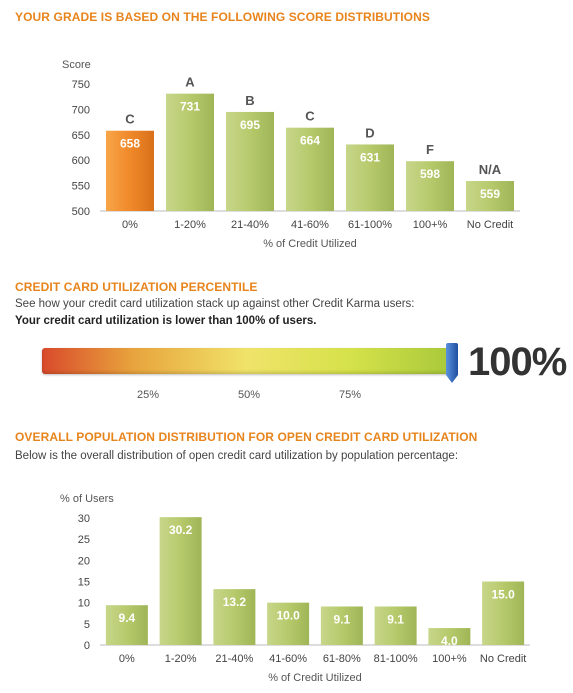 Image resolution: width=573 pixels, height=693 pixels. What do you see at coordinates (247, 361) in the screenshot?
I see `utilization-gradient-track` at bounding box center [247, 361].